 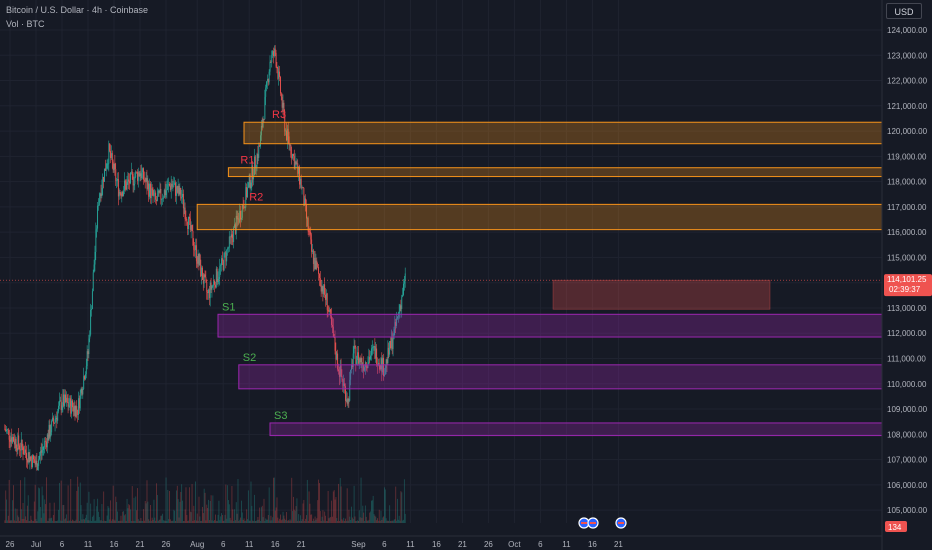 What do you see at coordinates (895, 527) in the screenshot?
I see `volume-badge-label: 134` at bounding box center [895, 527].